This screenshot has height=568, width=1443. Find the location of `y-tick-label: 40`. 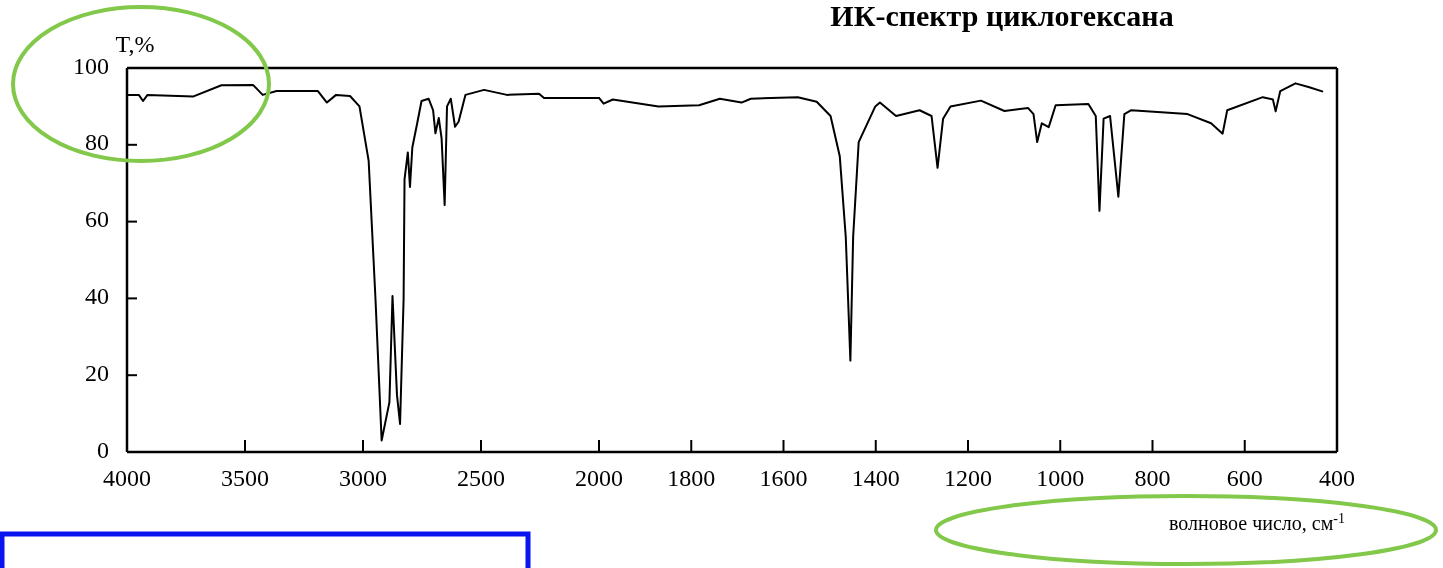

y-tick-label: 40 is located at coordinates (97, 295).